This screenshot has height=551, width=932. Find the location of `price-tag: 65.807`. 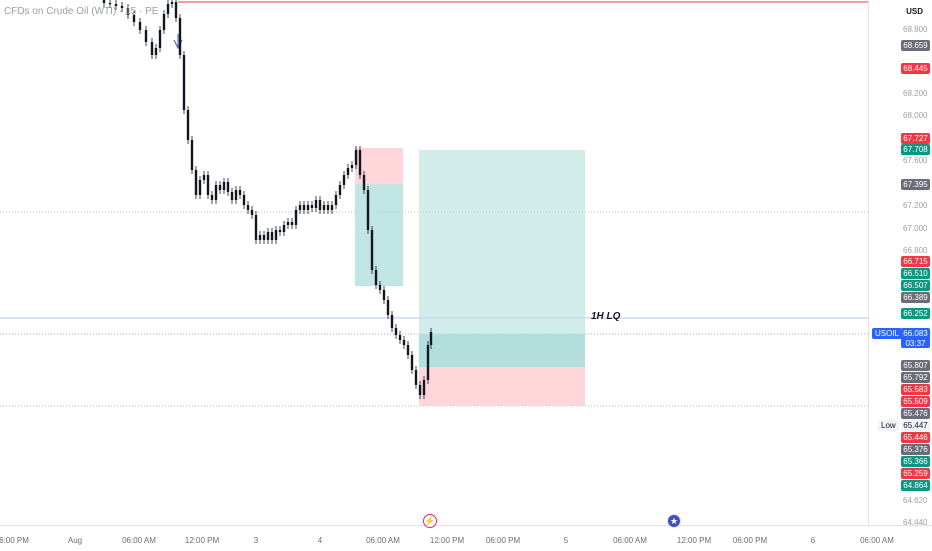

price-tag: 65.807 is located at coordinates (915, 365).